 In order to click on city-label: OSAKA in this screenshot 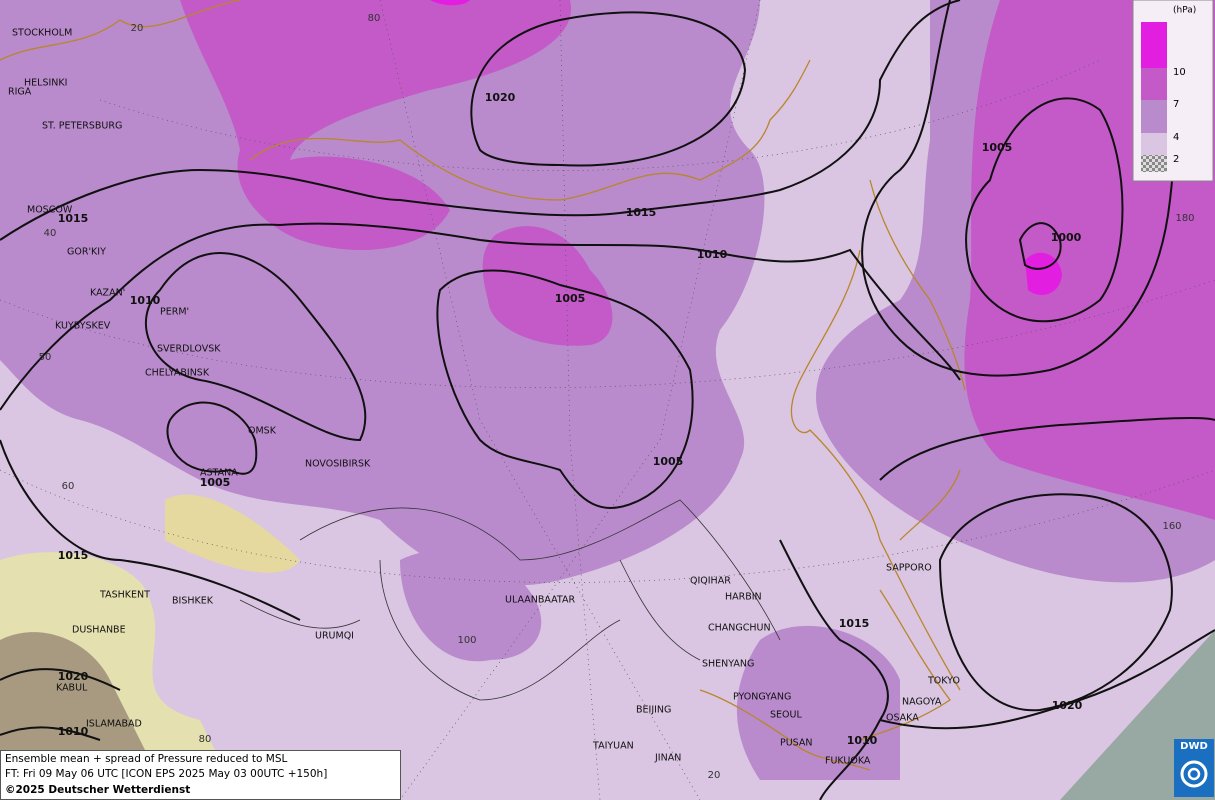, I will do `click(902, 718)`.